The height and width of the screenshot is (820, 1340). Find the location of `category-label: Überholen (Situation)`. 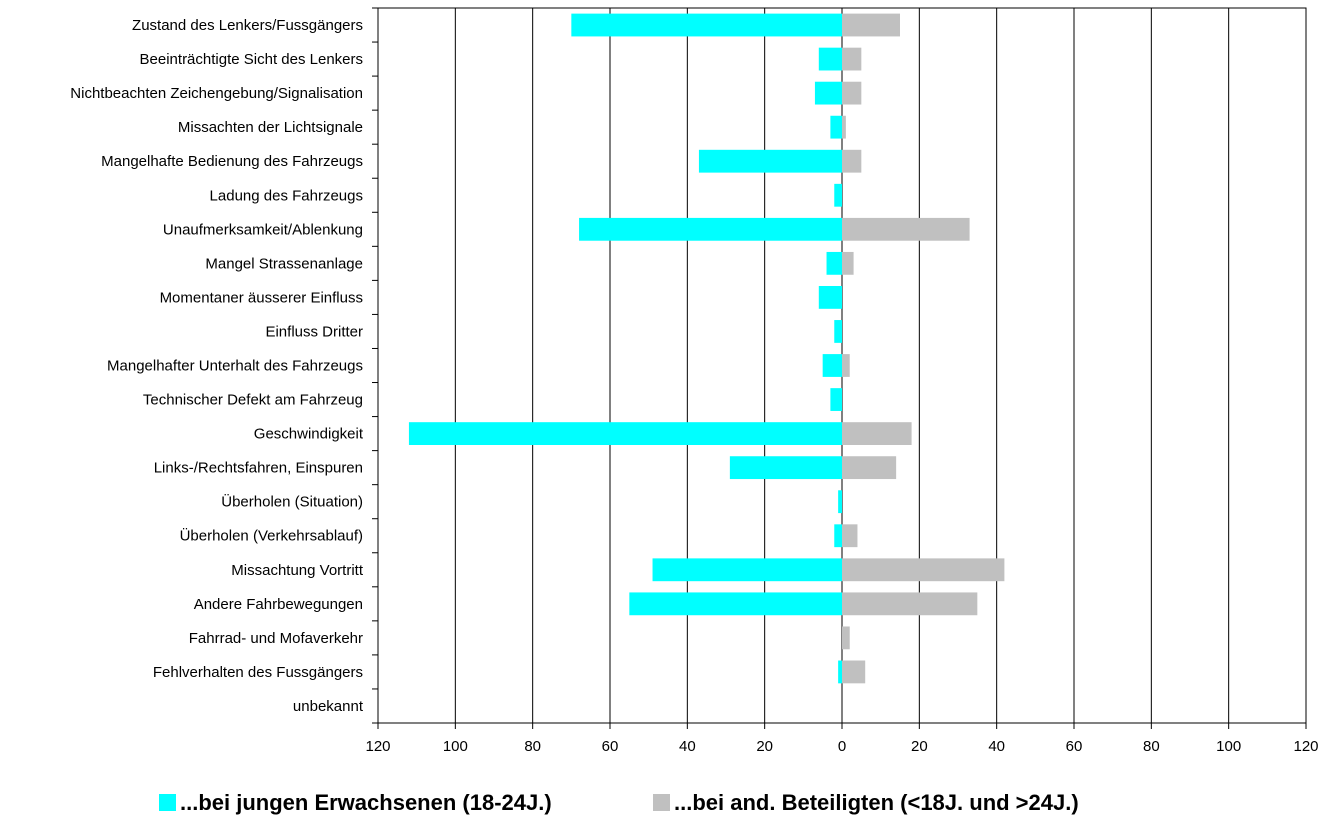

category-label: Überholen (Situation) is located at coordinates (292, 502).